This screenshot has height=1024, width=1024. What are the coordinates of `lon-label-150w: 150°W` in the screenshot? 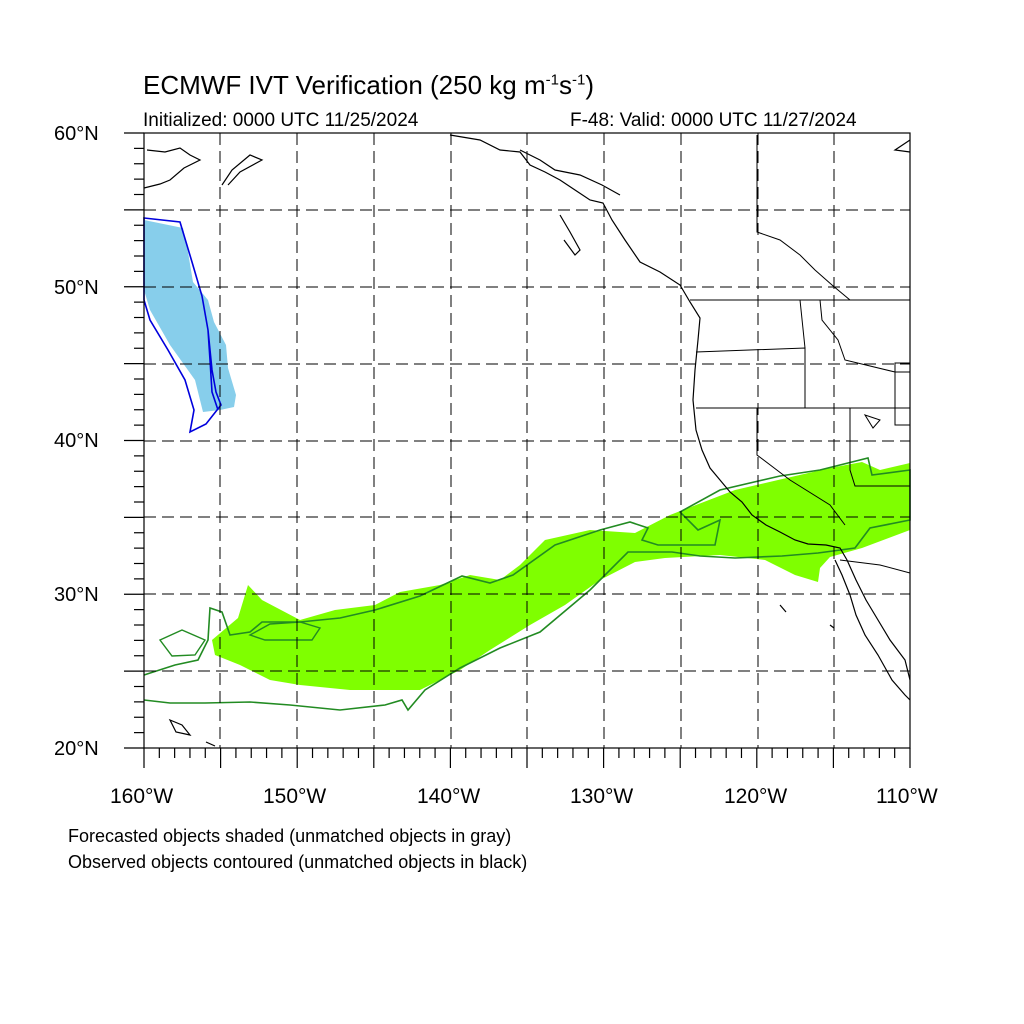 It's located at (295, 796).